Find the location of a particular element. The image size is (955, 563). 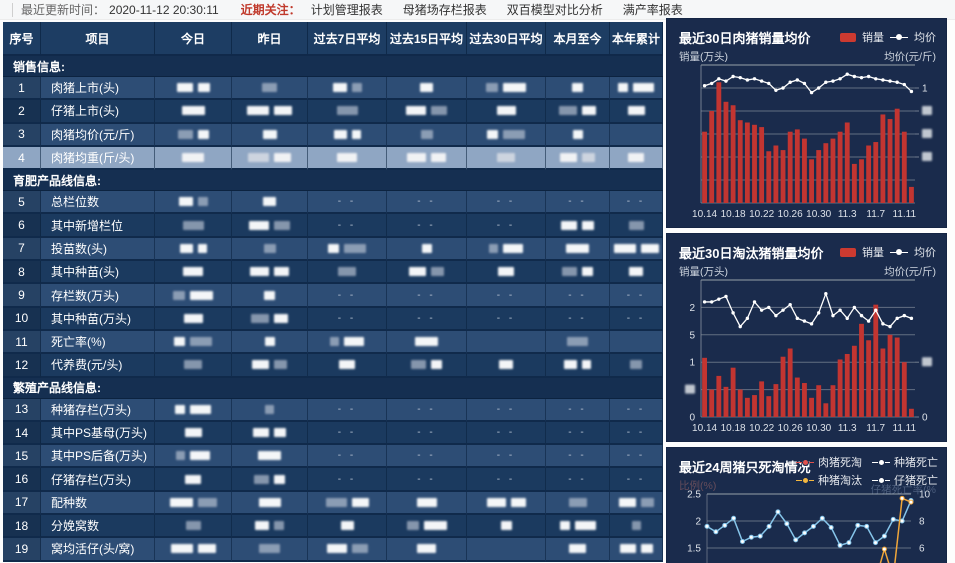

table-row: 1 肉猪上市(头) is located at coordinates (333, 89).